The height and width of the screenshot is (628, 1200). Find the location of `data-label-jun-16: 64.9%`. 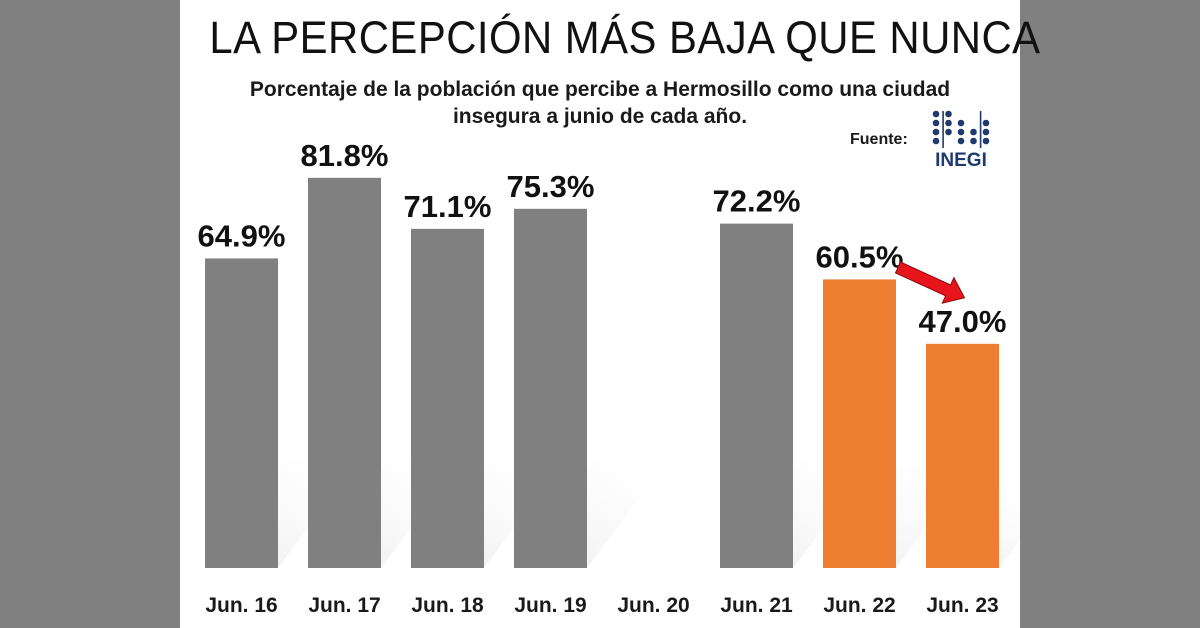

data-label-jun-16: 64.9% is located at coordinates (242, 235).